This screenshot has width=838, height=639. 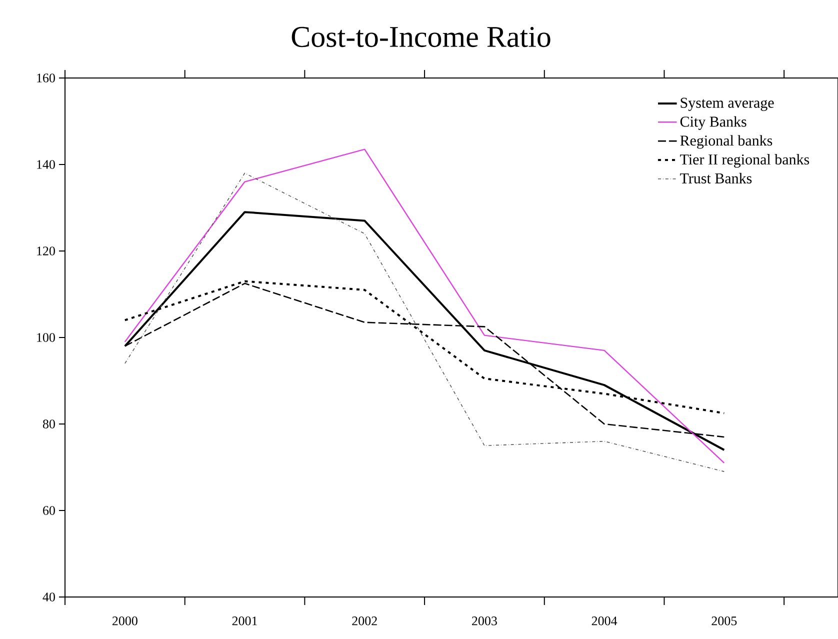 I want to click on x-tick-label: 2002, so click(x=364, y=621).